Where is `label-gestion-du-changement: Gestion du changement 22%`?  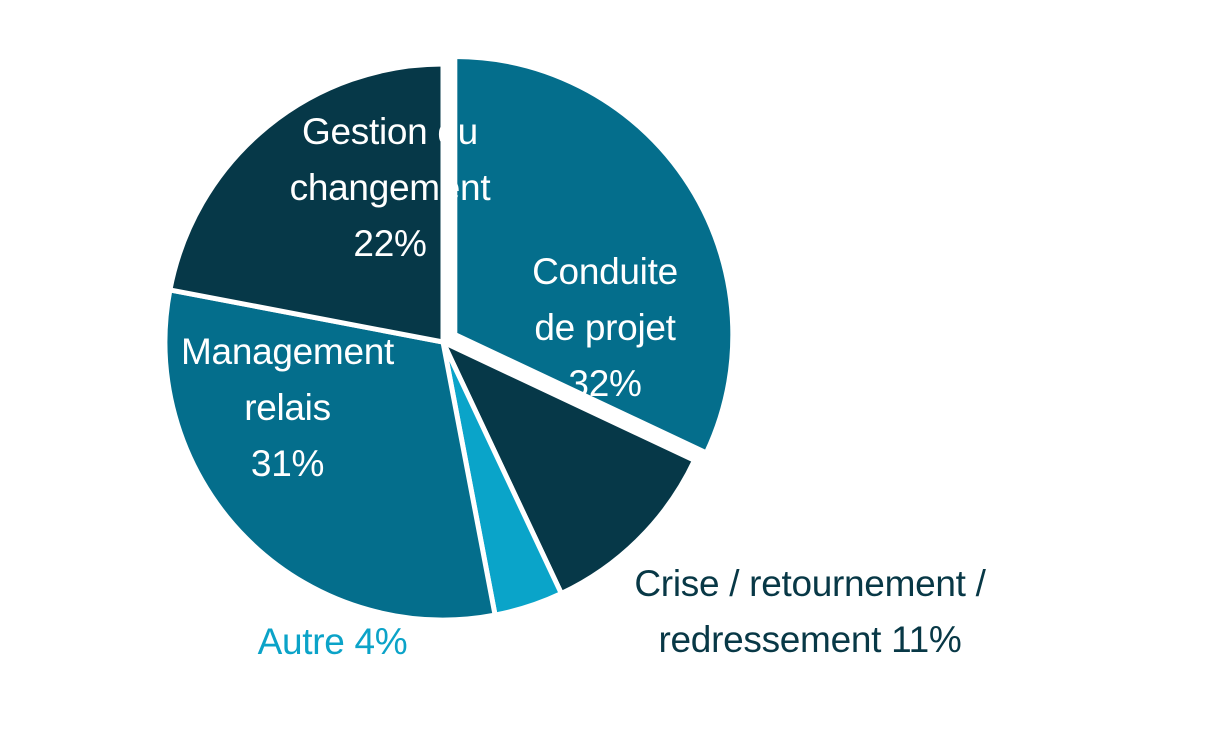
label-gestion-du-changement: Gestion du changement 22% is located at coordinates (390, 188).